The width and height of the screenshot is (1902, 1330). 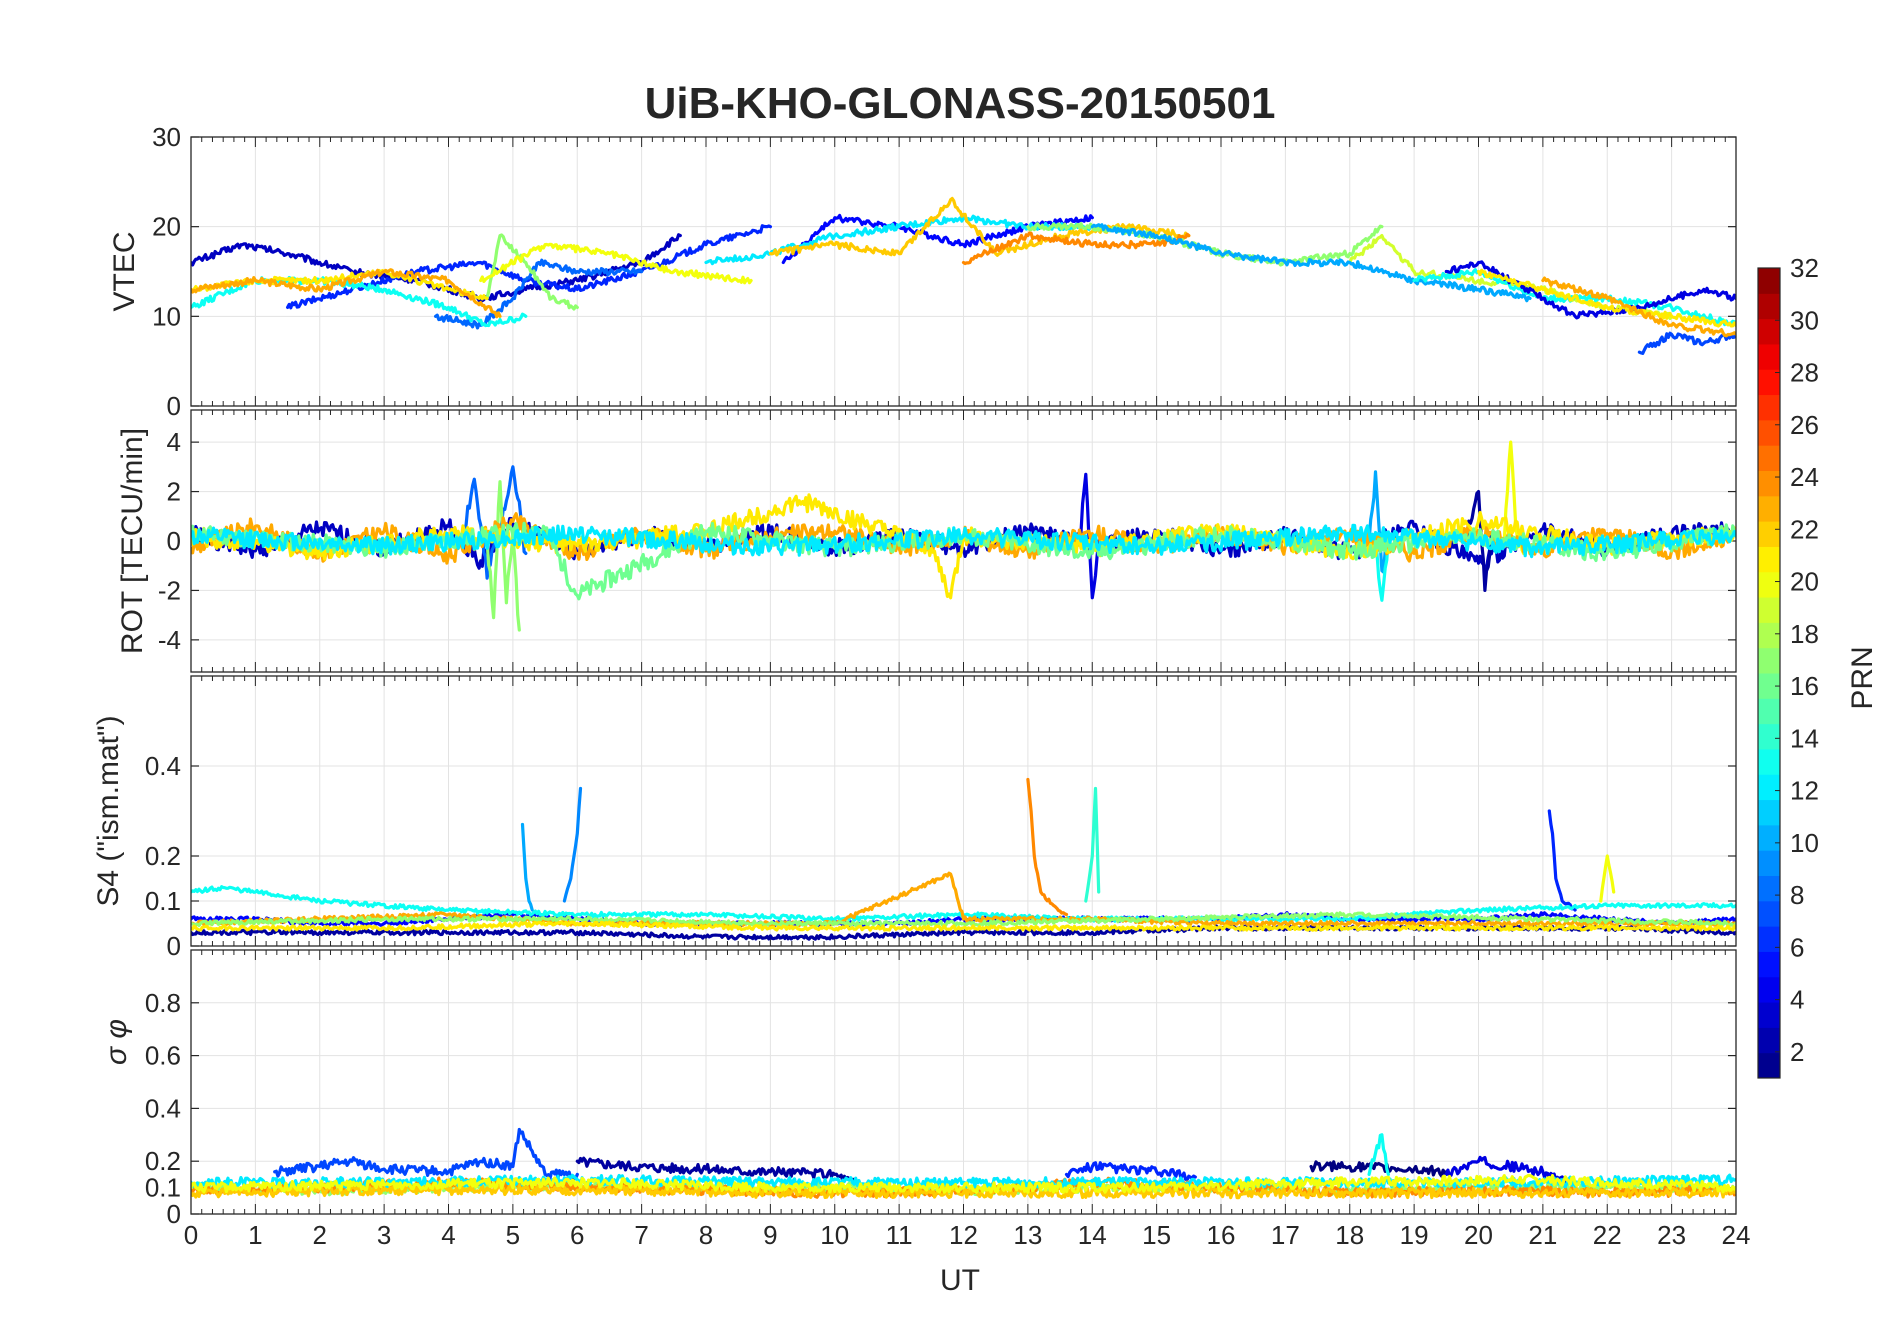 What do you see at coordinates (1862, 677) in the screenshot?
I see `colorbar-label: PRN` at bounding box center [1862, 677].